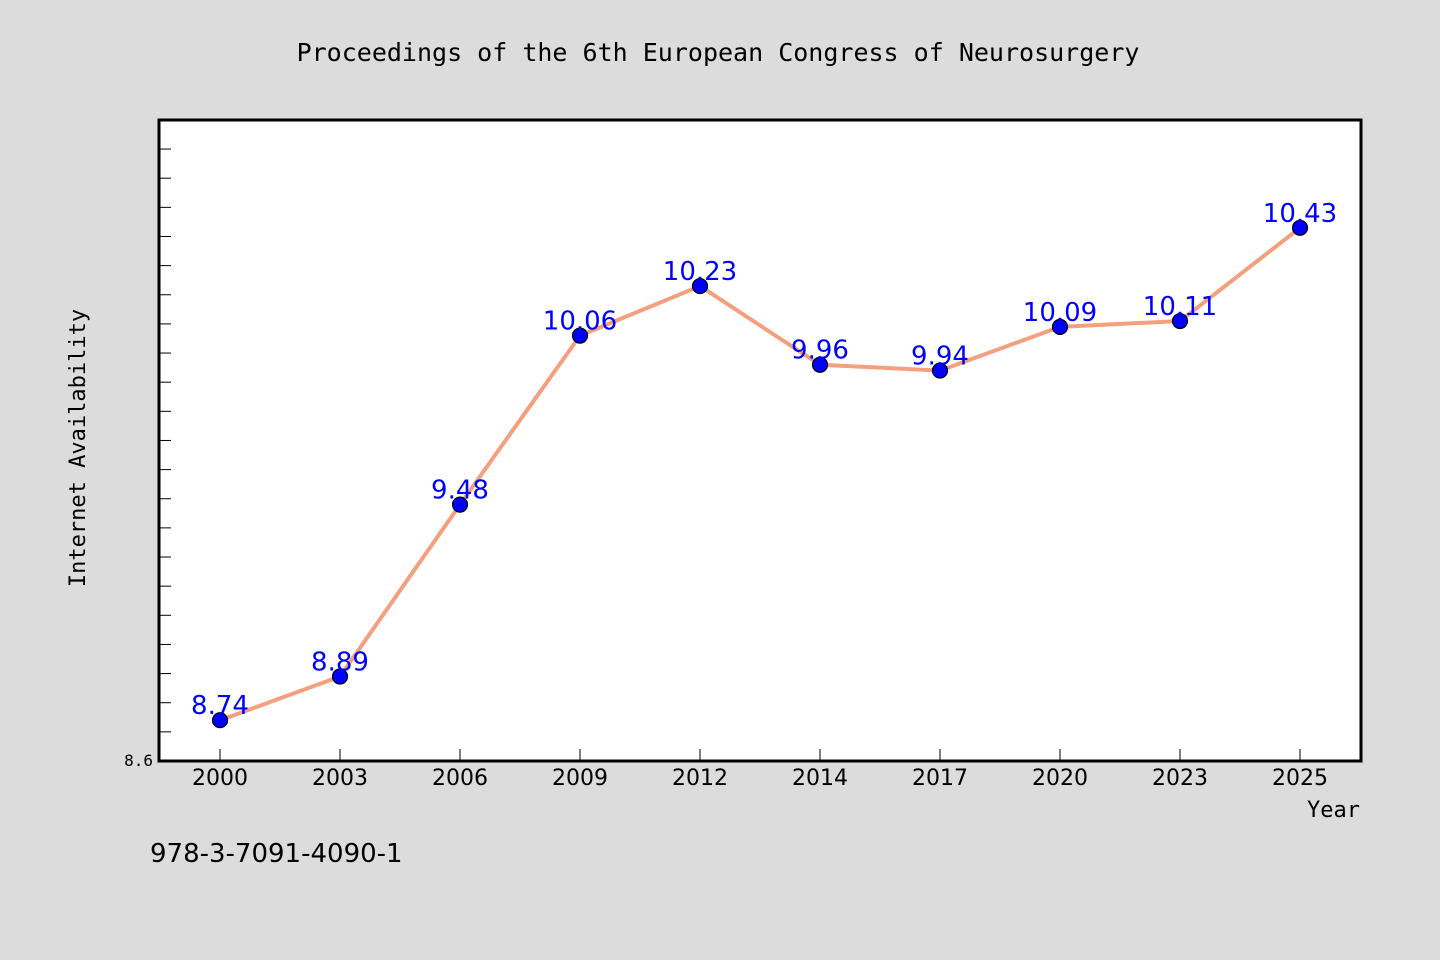  What do you see at coordinates (340, 663) in the screenshot?
I see `data-label: 8.89` at bounding box center [340, 663].